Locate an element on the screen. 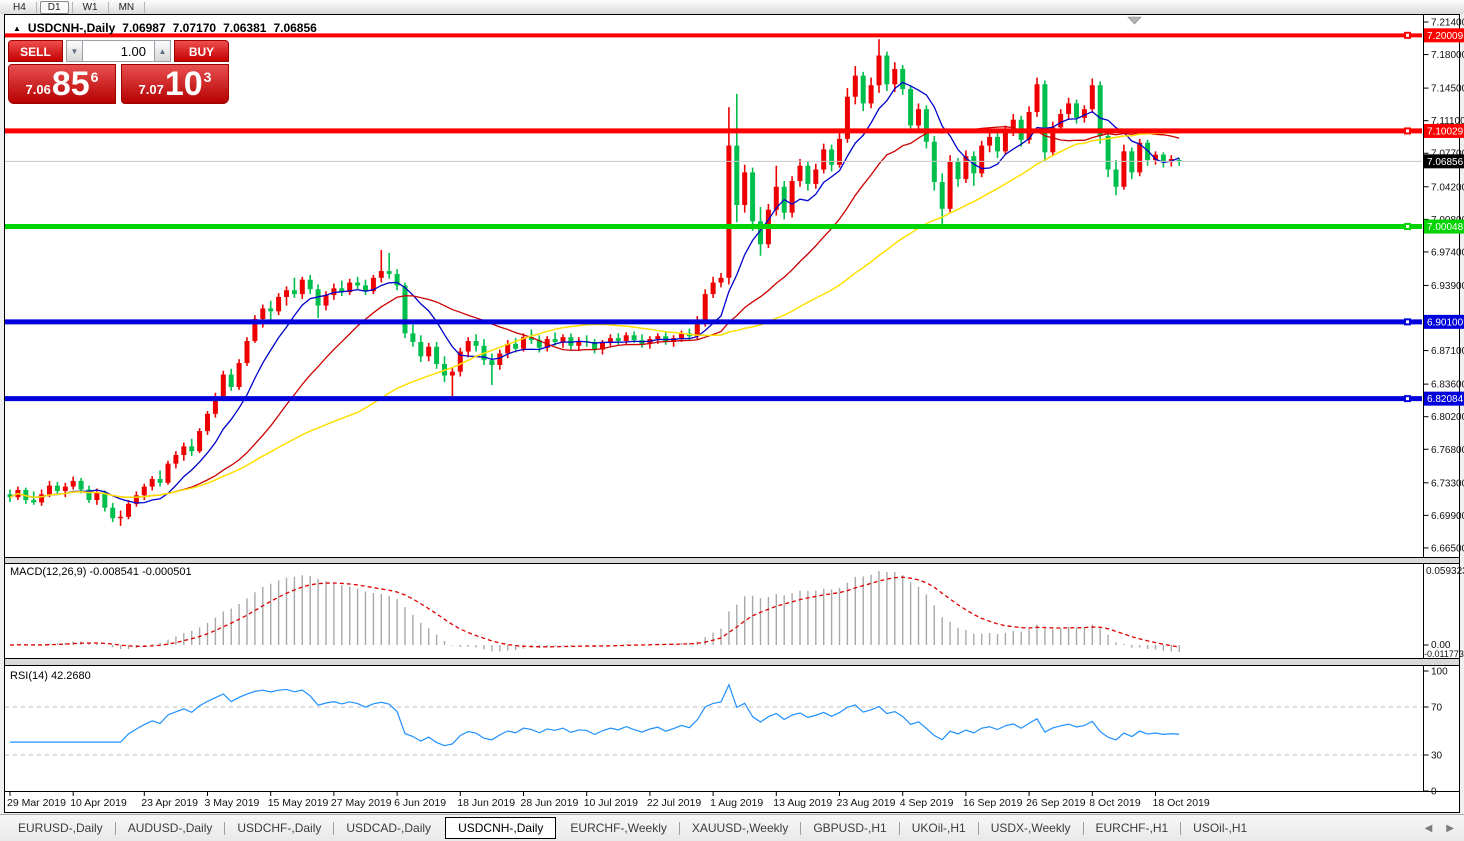 The height and width of the screenshot is (841, 1464). date-label: 4 Sep 2019 is located at coordinates (927, 803).